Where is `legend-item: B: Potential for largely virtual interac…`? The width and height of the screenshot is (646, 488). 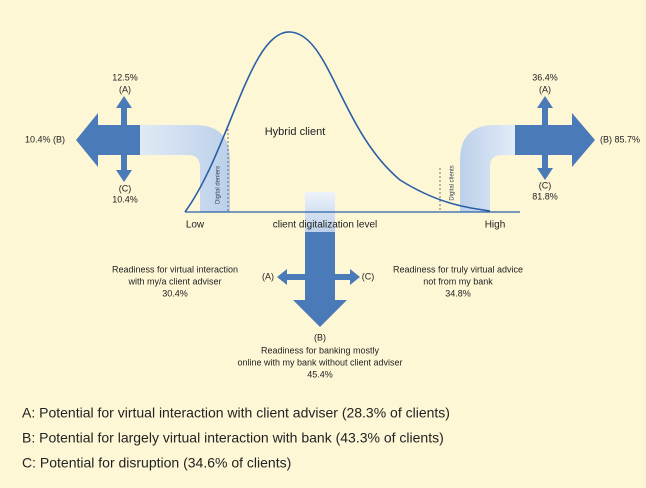 legend-item: B: Potential for largely virtual interac… is located at coordinates (233, 438).